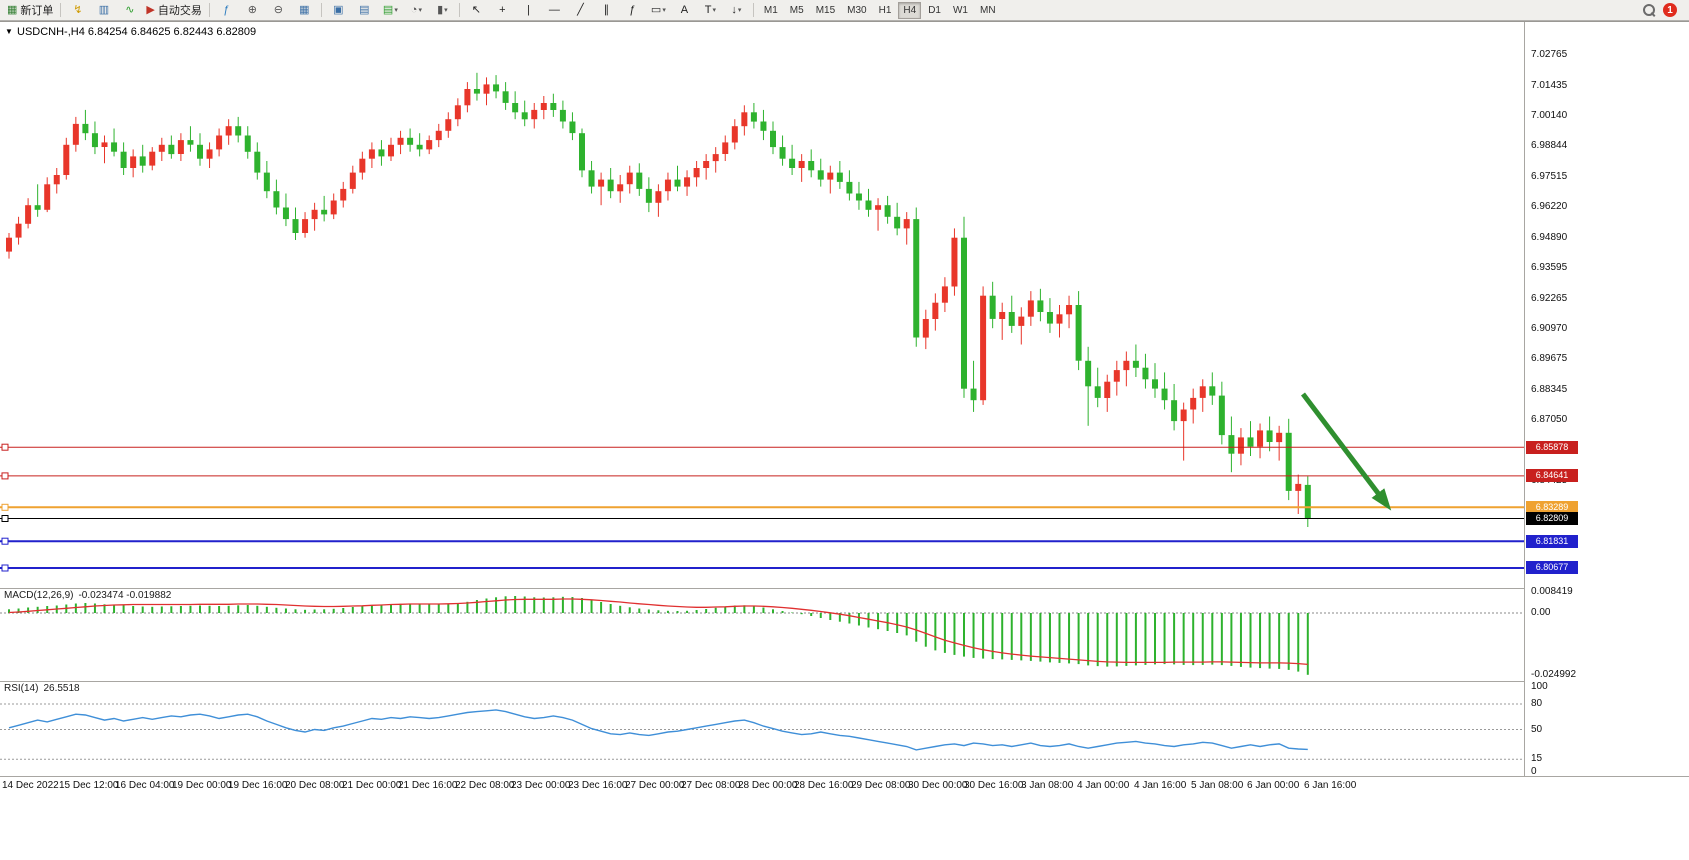 The image size is (1689, 860). Describe the element at coordinates (736, 10) in the screenshot. I see `arrows-button: ↓ ▾` at that location.